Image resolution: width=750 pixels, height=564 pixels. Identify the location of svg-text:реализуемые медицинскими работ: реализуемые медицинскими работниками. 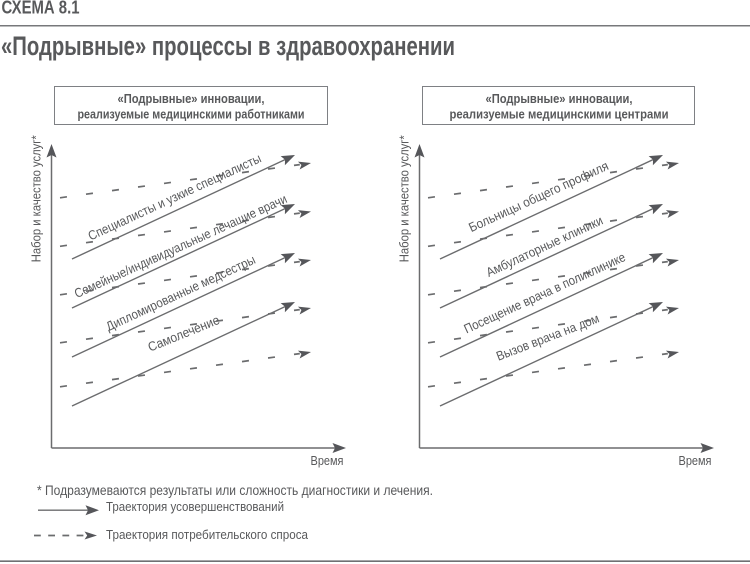
(191, 114).